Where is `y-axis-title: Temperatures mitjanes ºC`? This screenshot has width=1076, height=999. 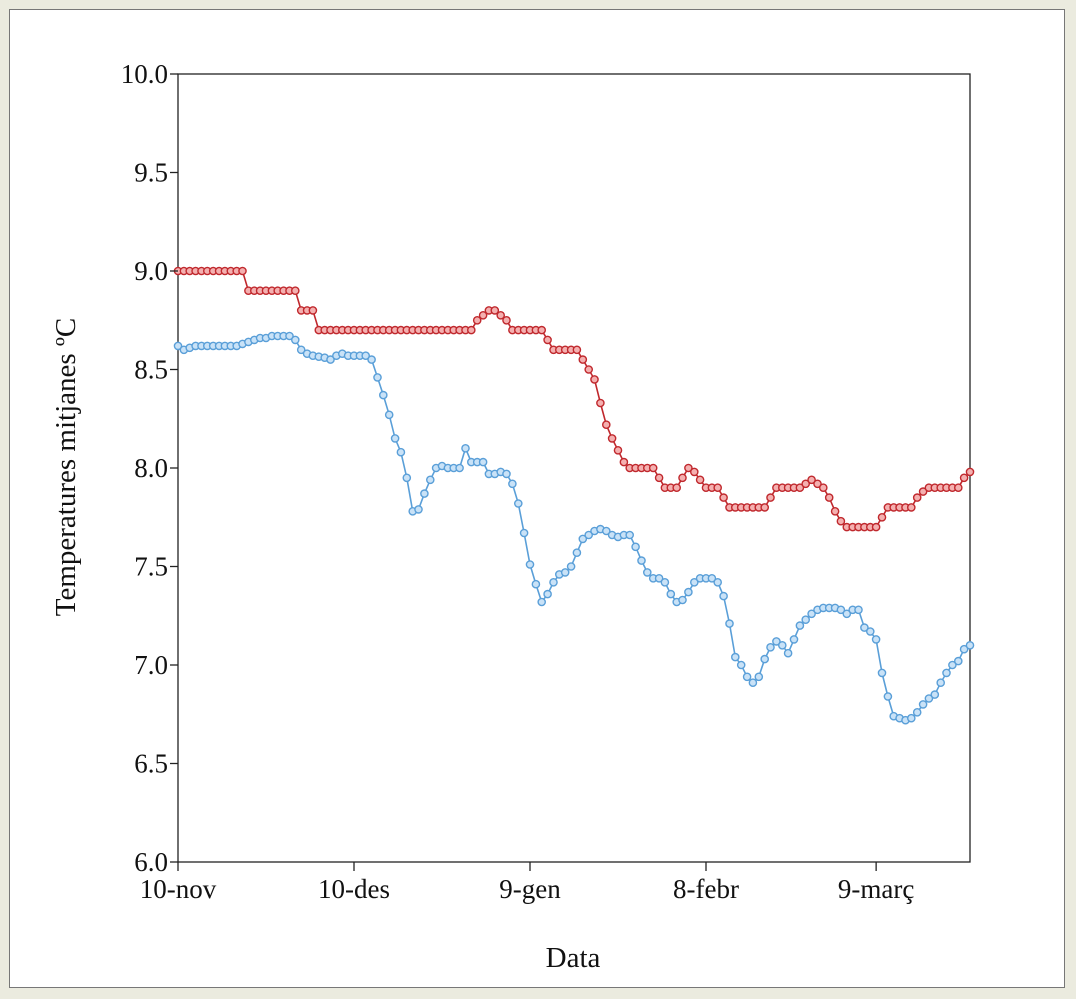
y-axis-title: Temperatures mitjanes ºC is located at coordinates (66, 467).